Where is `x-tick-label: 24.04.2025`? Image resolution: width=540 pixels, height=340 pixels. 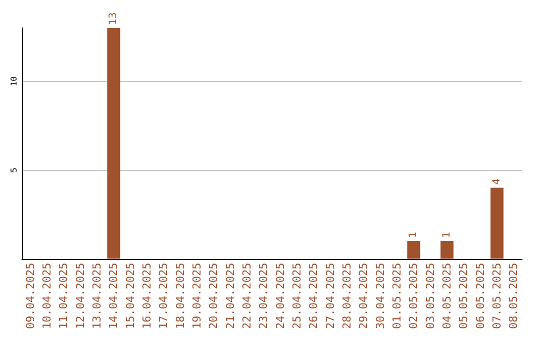 x-tick-label: 24.04.2025 is located at coordinates (280, 296).